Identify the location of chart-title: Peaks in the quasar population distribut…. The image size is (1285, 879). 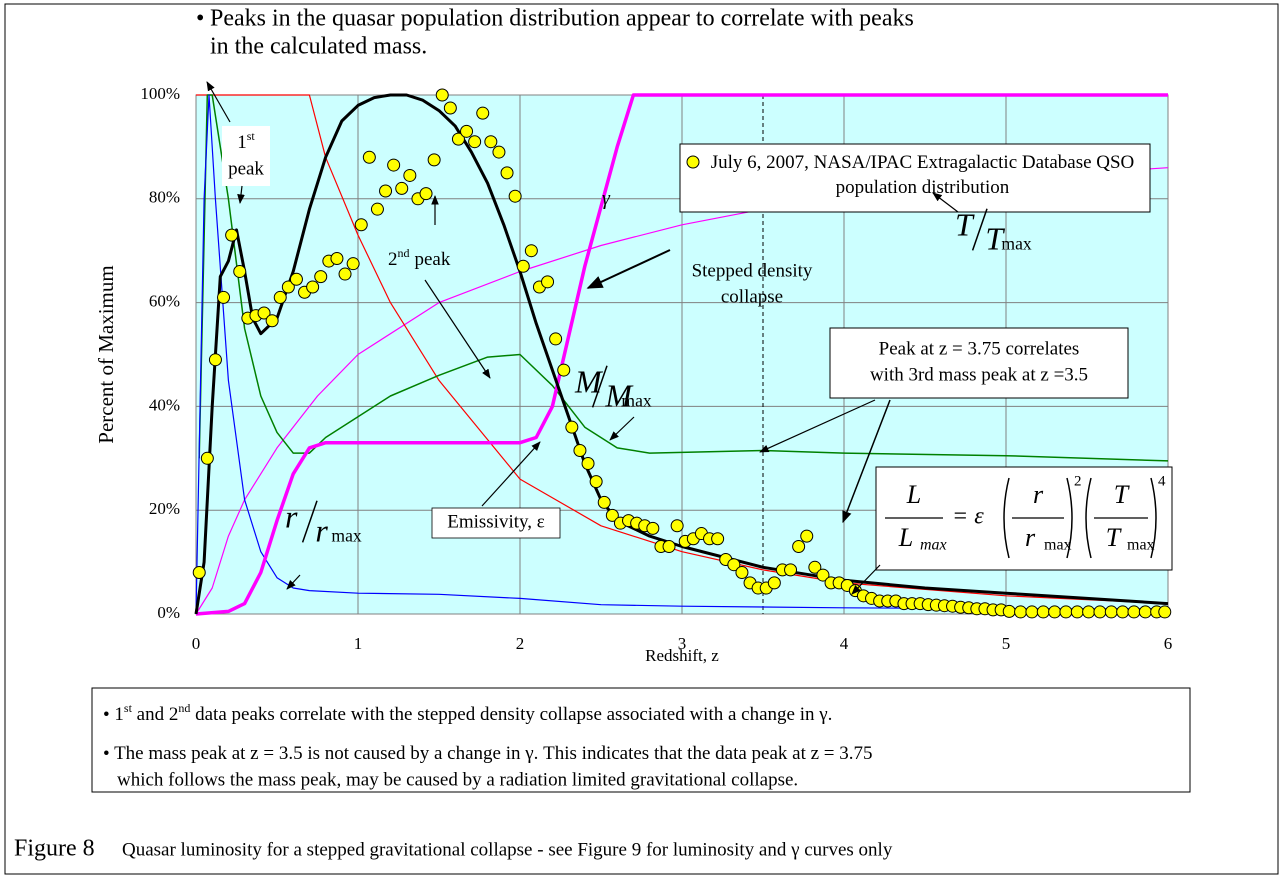
(562, 19).